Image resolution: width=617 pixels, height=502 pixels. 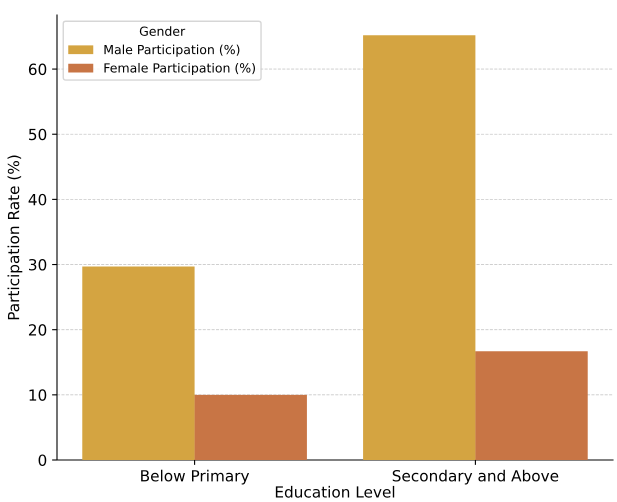 I want to click on y-tick-label: 60, so click(x=37, y=70).